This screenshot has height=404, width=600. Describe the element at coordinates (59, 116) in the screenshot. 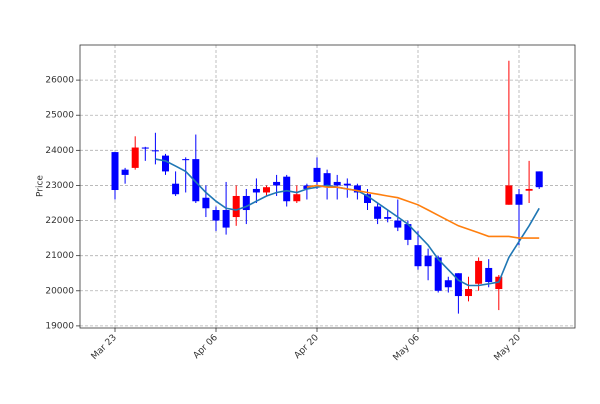

I see `y-tick-label: 25000` at that location.